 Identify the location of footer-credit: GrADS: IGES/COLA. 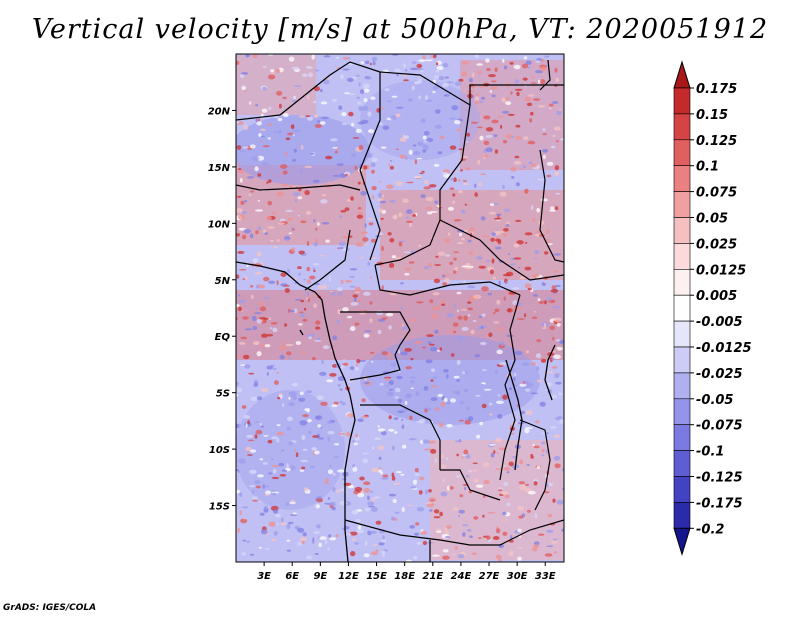
(50, 608).